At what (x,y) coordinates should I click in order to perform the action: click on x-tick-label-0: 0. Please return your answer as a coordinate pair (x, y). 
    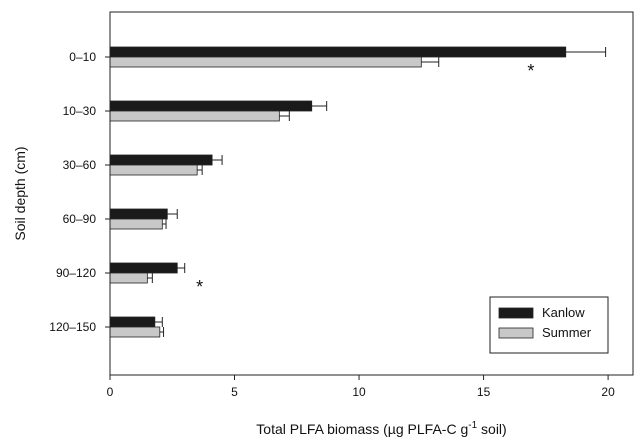
    Looking at the image, I should click on (110, 392).